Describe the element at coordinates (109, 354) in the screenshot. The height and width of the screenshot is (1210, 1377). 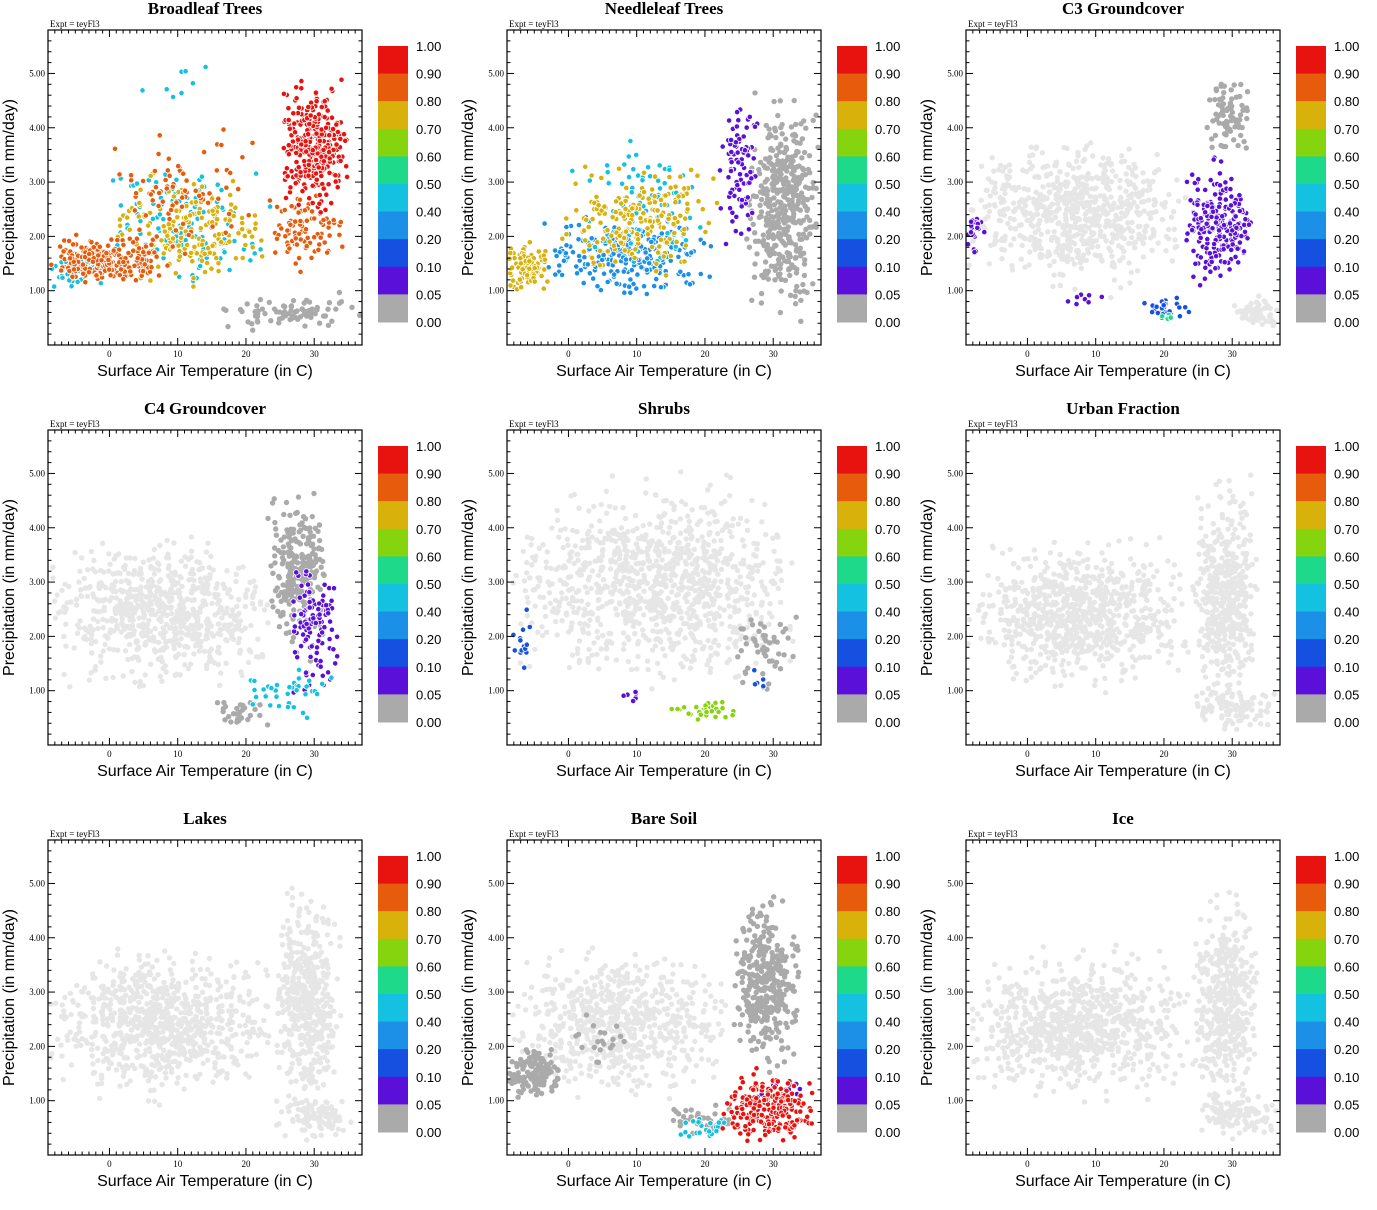
I see `x-tick-label: 0` at that location.